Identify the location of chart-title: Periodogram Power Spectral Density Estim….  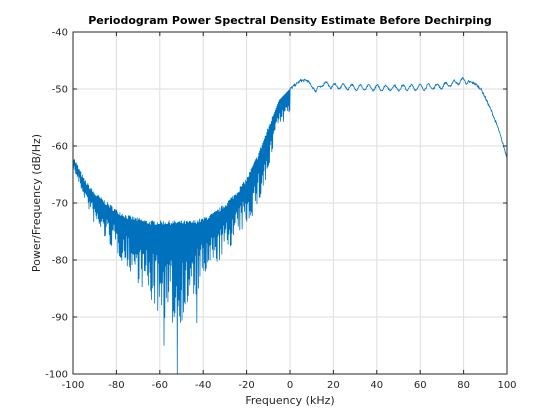
(290, 20).